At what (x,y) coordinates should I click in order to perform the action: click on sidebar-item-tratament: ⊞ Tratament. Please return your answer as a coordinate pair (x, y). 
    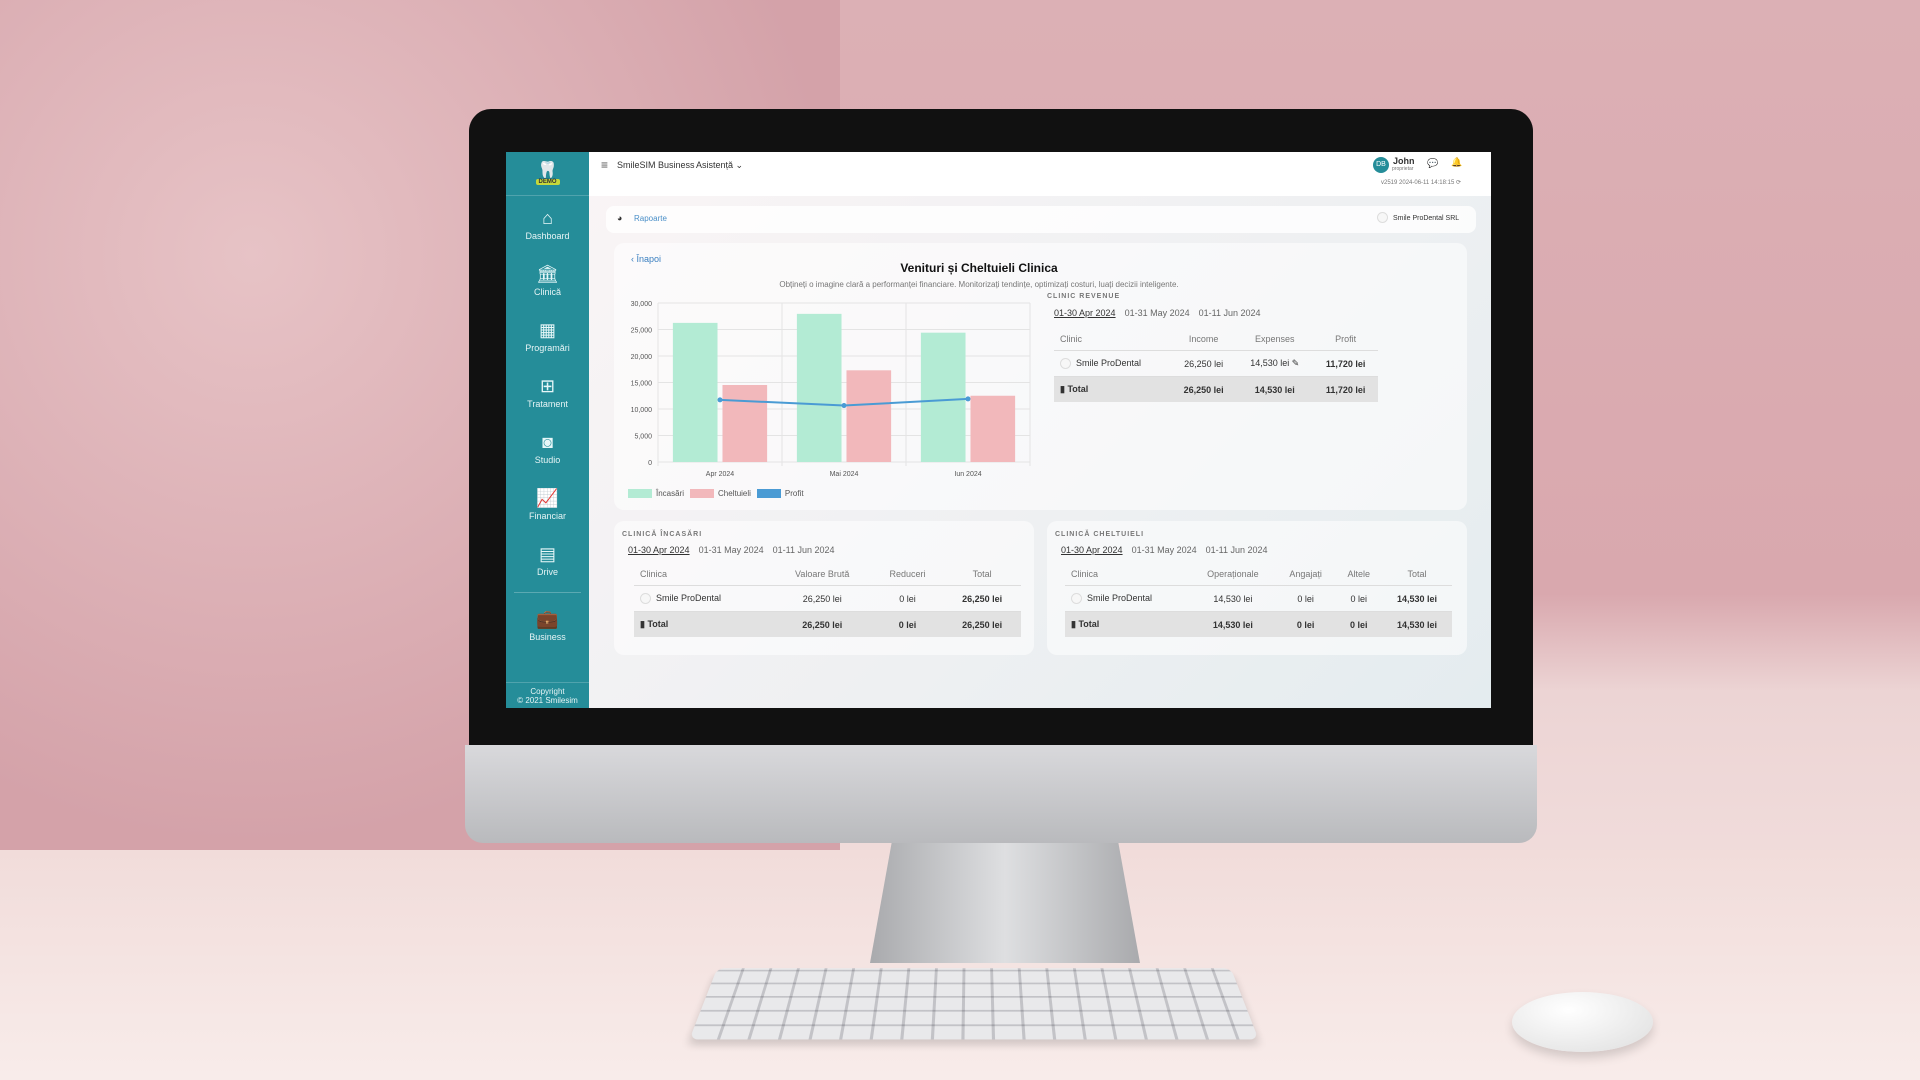
    Looking at the image, I should click on (547, 392).